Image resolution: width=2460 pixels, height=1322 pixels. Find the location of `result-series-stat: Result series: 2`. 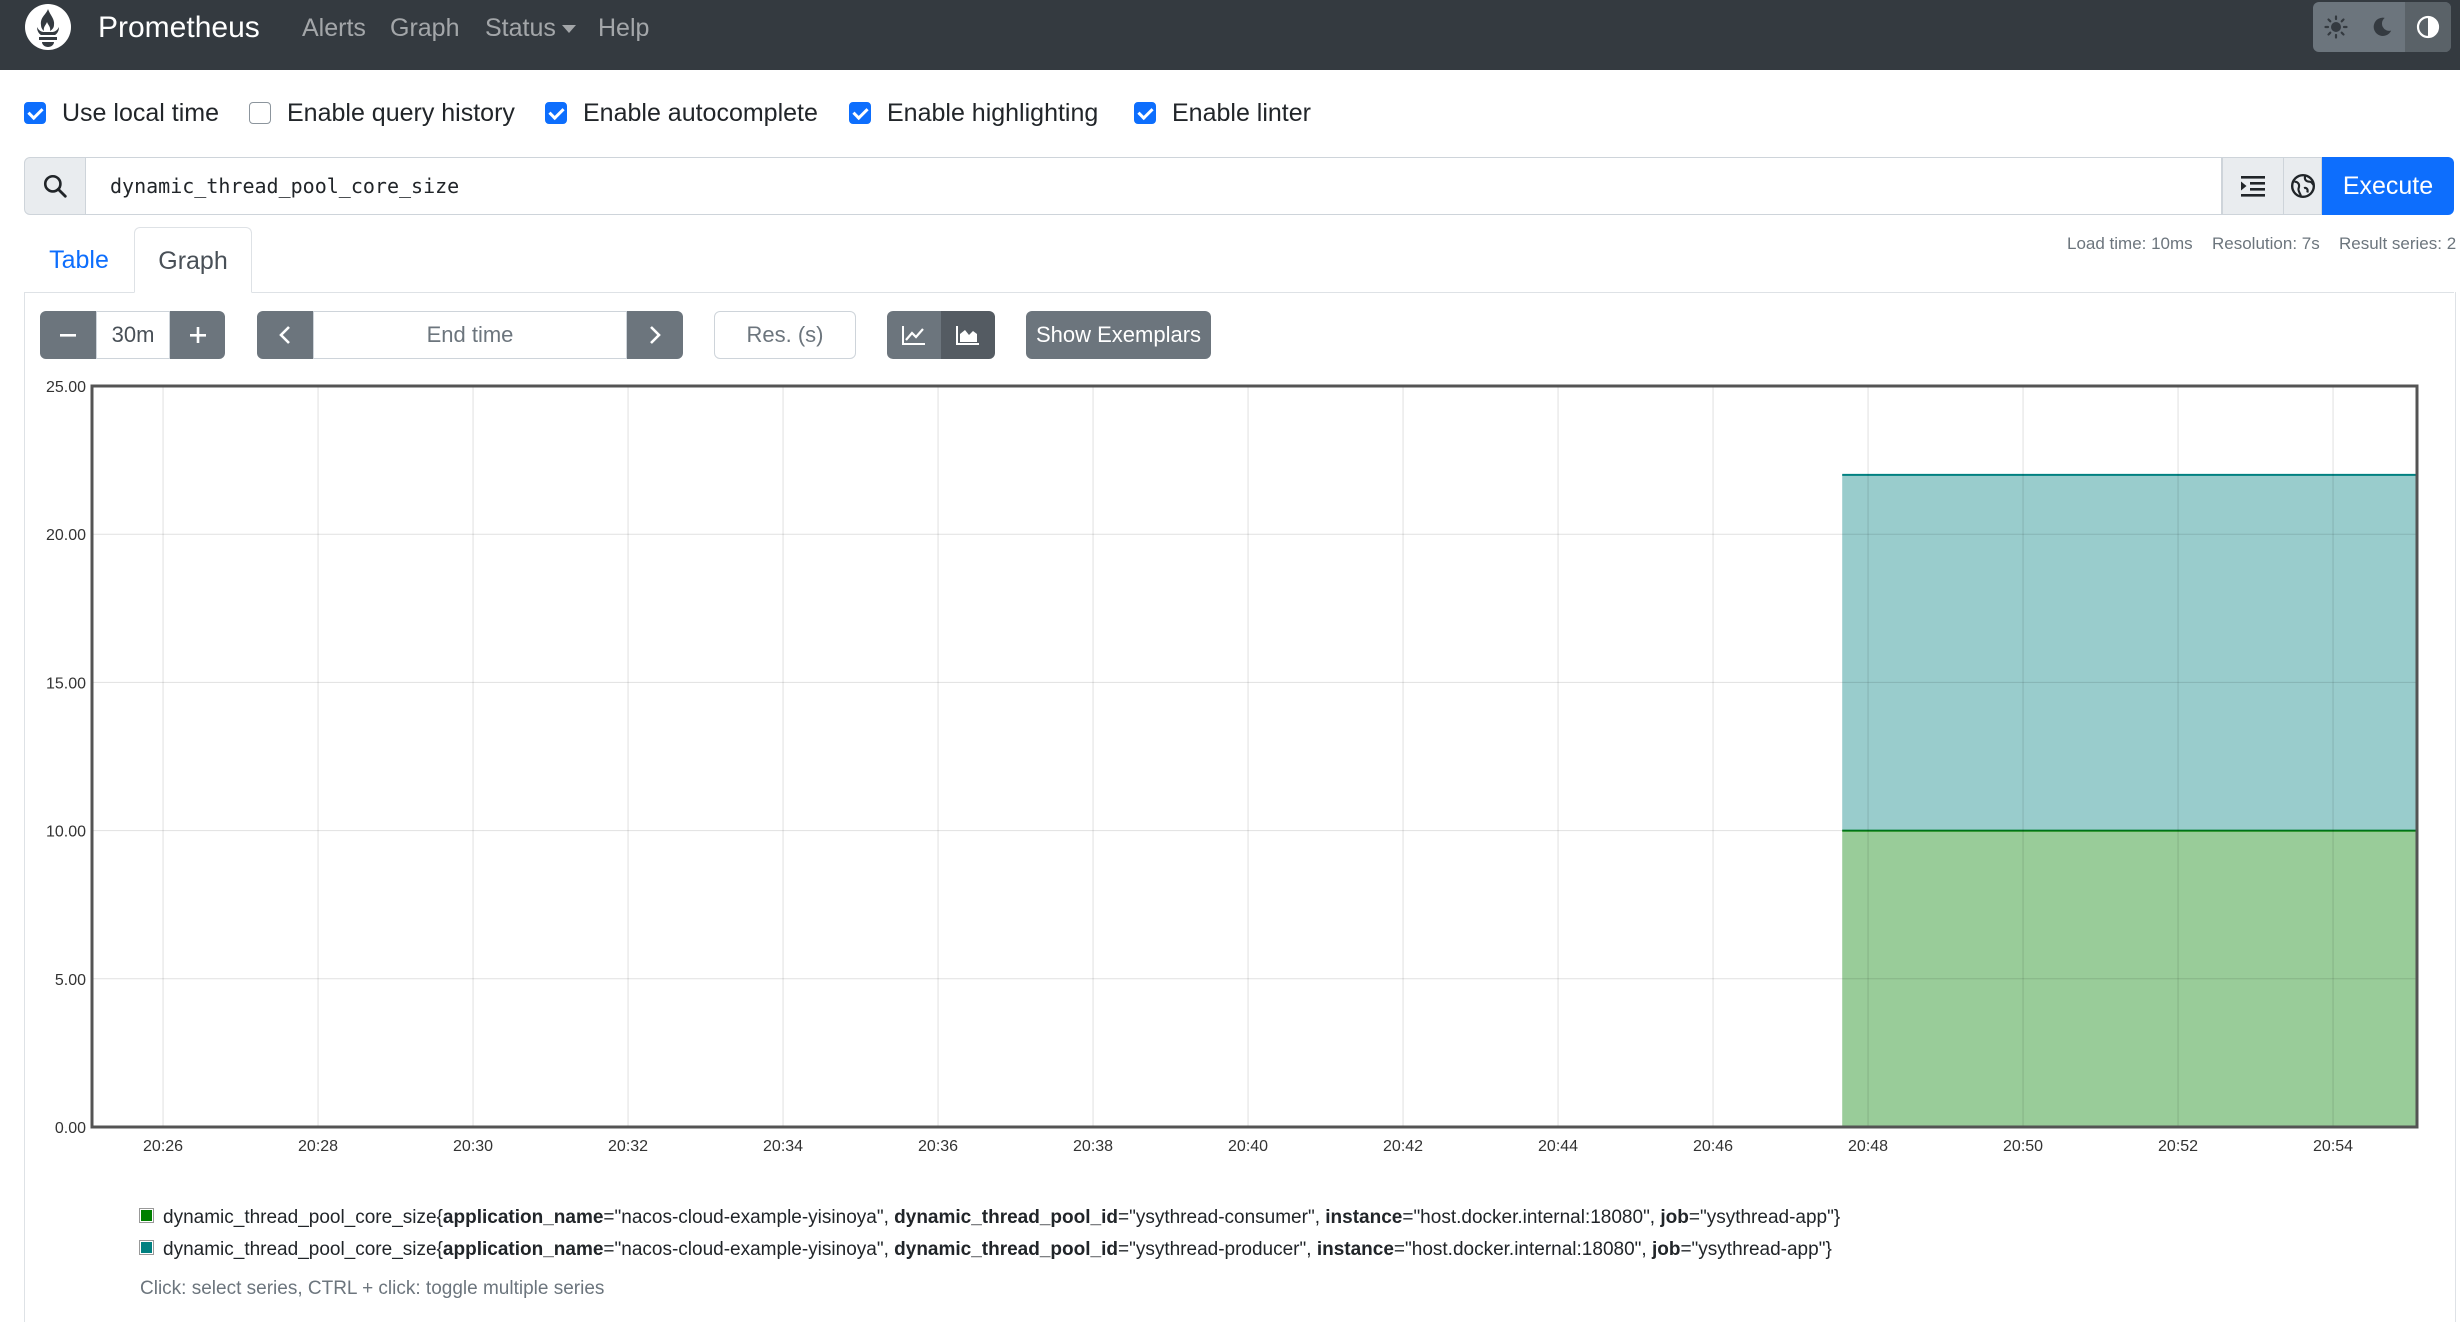

result-series-stat: Result series: 2 is located at coordinates (2398, 243).